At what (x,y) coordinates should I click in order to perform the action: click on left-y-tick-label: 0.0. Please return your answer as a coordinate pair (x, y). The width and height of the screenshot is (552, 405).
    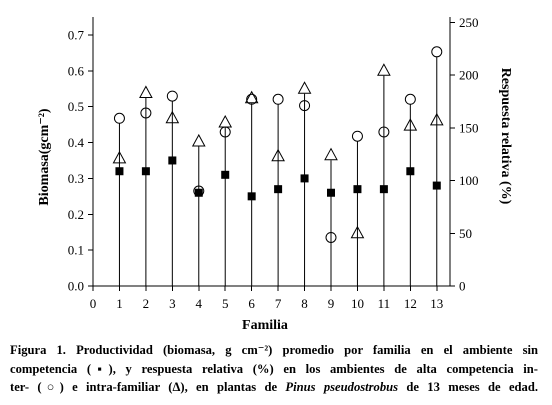
    Looking at the image, I should click on (76, 286).